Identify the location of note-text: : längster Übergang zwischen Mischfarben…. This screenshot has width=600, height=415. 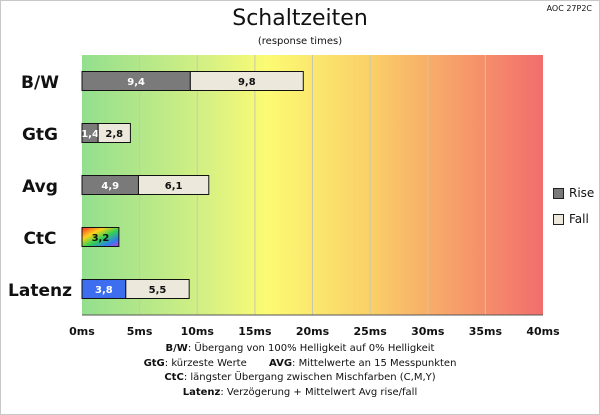
(309, 377).